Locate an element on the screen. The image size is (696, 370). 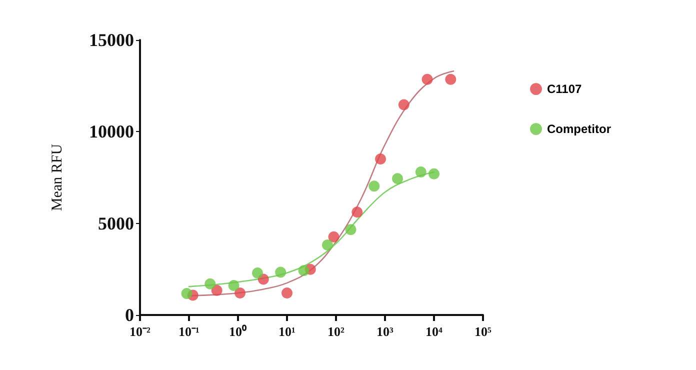
x-tick-label: 10⁵ is located at coordinates (483, 331).